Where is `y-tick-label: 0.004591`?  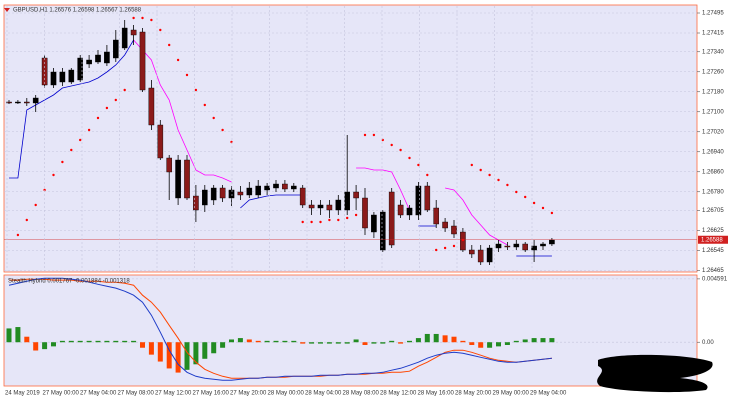
y-tick-label: 0.004591 is located at coordinates (715, 279).